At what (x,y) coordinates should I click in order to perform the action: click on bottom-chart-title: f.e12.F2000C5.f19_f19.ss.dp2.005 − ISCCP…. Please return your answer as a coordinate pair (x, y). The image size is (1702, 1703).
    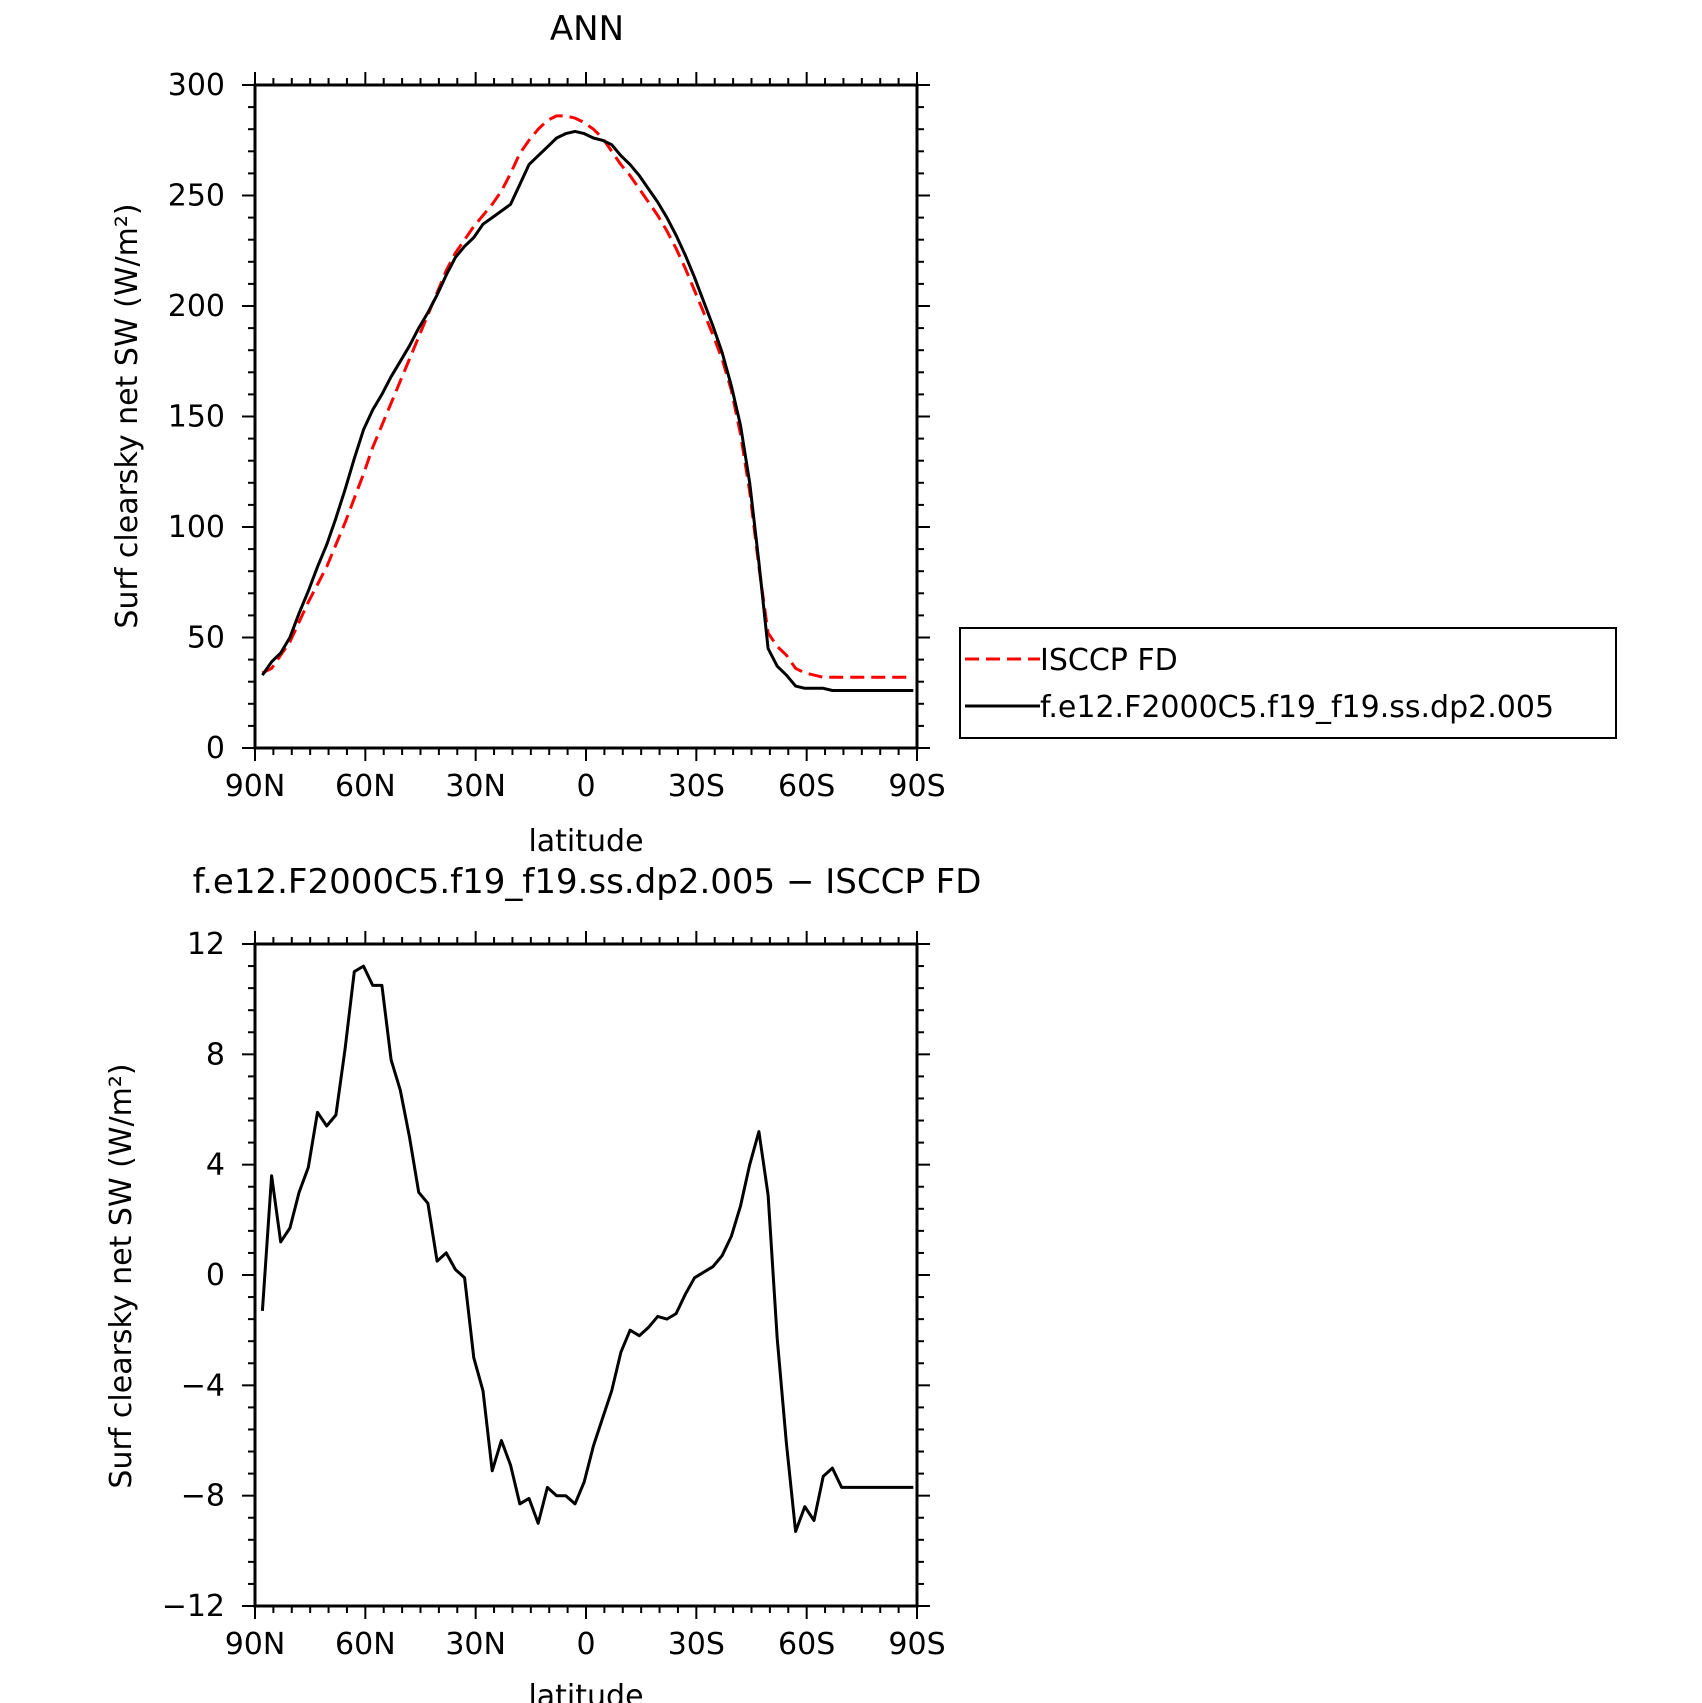
    Looking at the image, I should click on (587, 882).